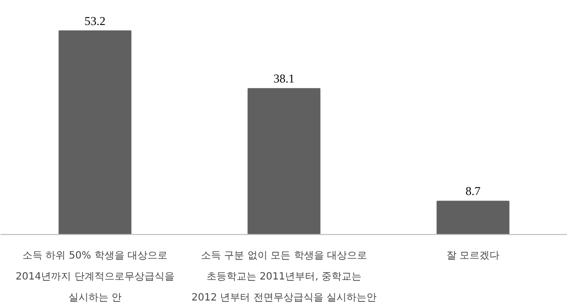 Image resolution: width=567 pixels, height=306 pixels. What do you see at coordinates (284, 277) in the screenshot?
I see `x-tick-label: 소득 구분 없이 모든 학생을 대상으로 초등학교는 2011년부터, 중학교는 2012 년부터 전면무상급식을 실시하는안` at bounding box center [284, 277].